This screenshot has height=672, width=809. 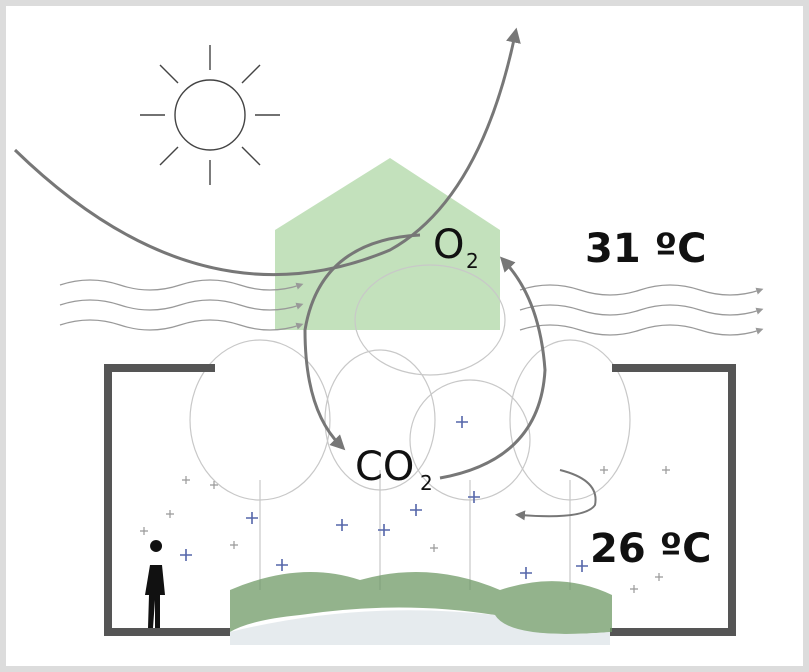 What do you see at coordinates (420, 627) in the screenshot?
I see `ground` at bounding box center [420, 627].